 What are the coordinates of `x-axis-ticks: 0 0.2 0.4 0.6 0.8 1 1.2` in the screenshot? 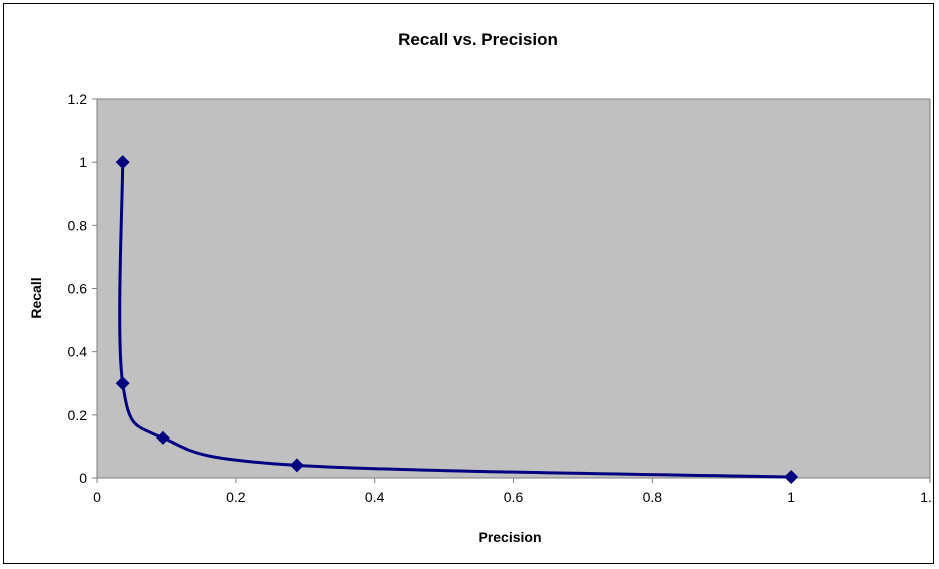 It's located at (513, 491).